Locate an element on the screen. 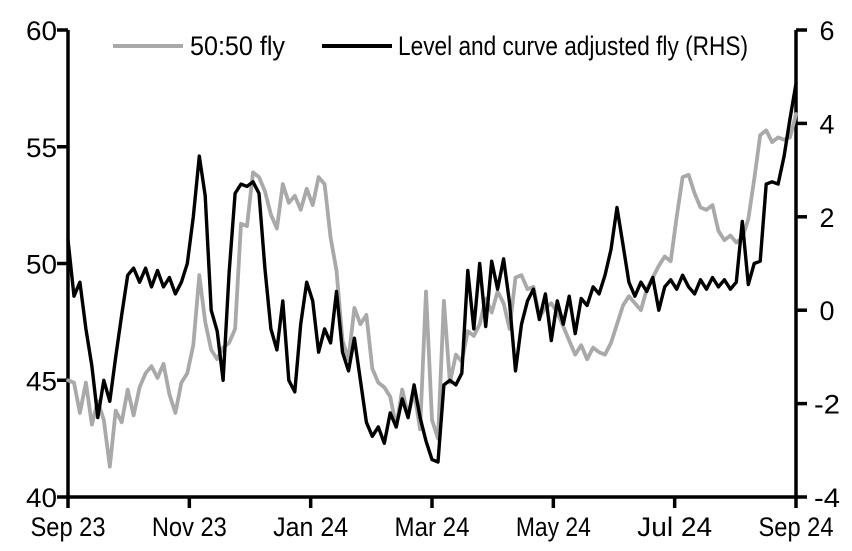 The image size is (852, 551). x-tick-label: Mar 24 is located at coordinates (432, 527).